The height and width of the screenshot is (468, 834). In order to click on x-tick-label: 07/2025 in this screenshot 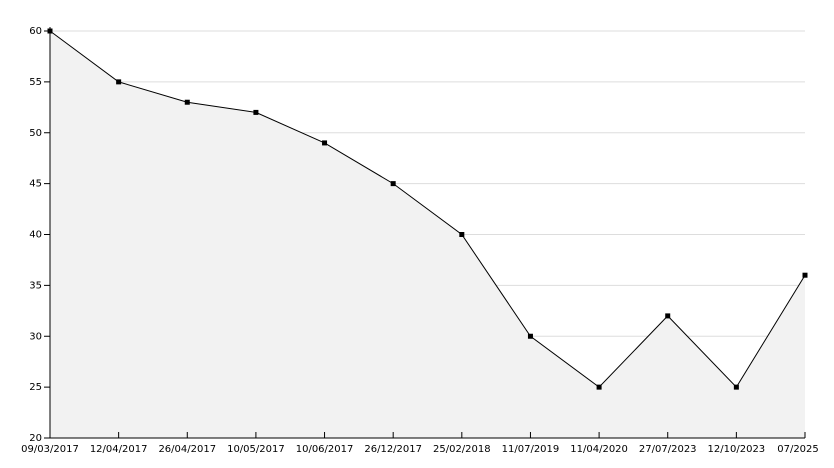, I will do `click(798, 449)`.